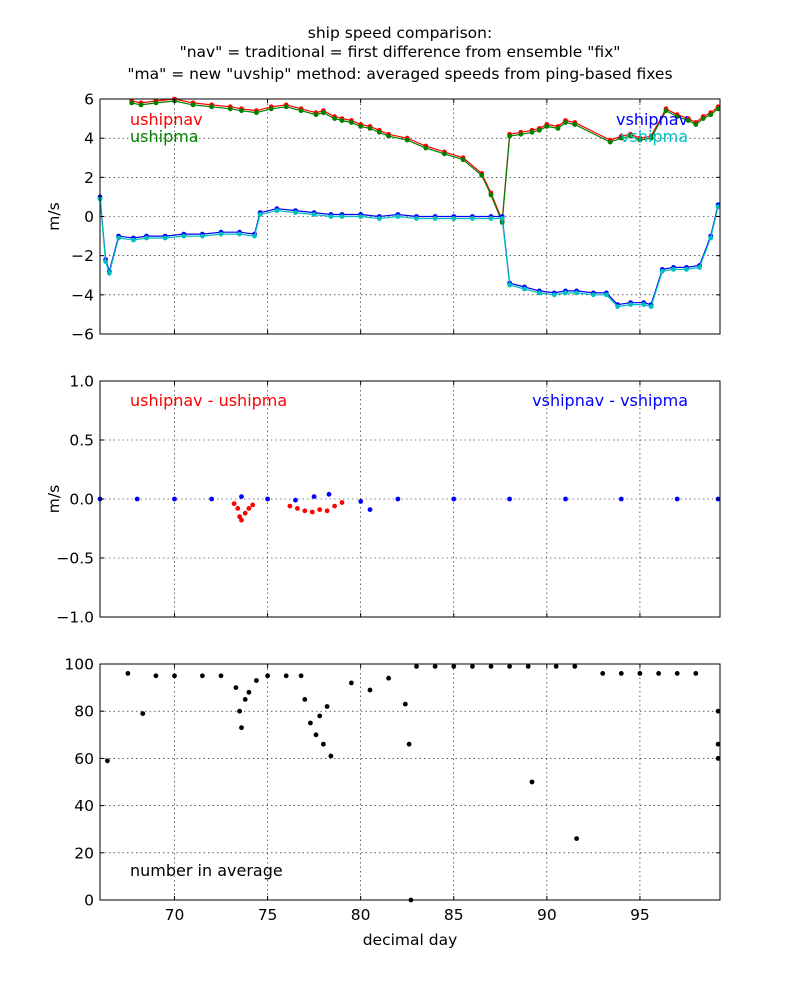 This screenshot has width=800, height=1000. Describe the element at coordinates (89, 217) in the screenshot. I see `y-tick-label: 0` at that location.